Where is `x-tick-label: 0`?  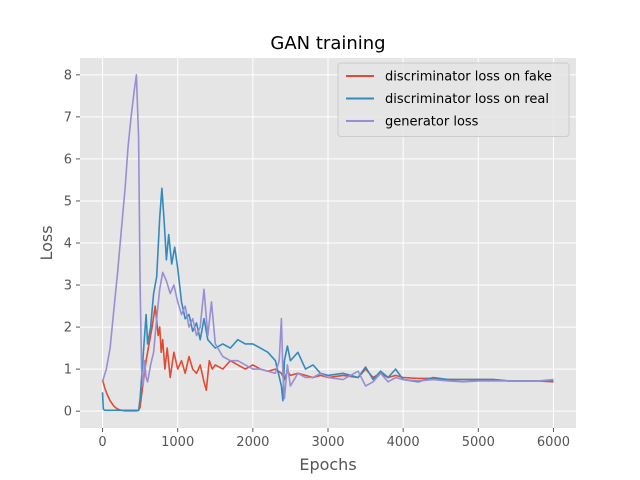 x-tick-label: 0 is located at coordinates (102, 442).